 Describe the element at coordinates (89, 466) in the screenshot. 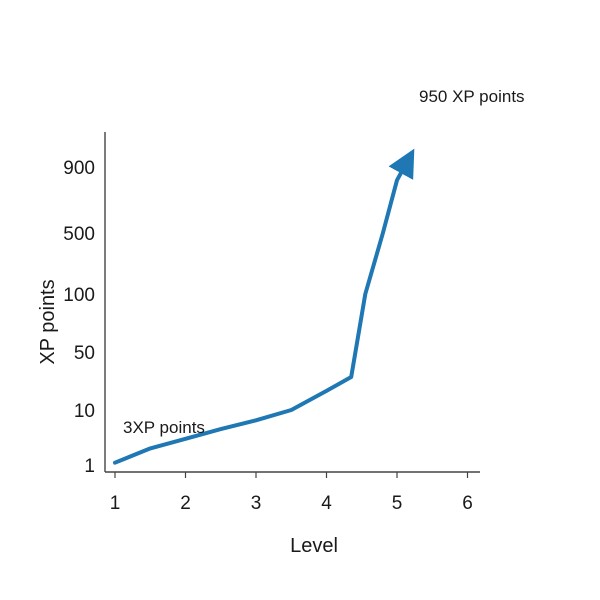

I see `y-tick-label: 1` at that location.